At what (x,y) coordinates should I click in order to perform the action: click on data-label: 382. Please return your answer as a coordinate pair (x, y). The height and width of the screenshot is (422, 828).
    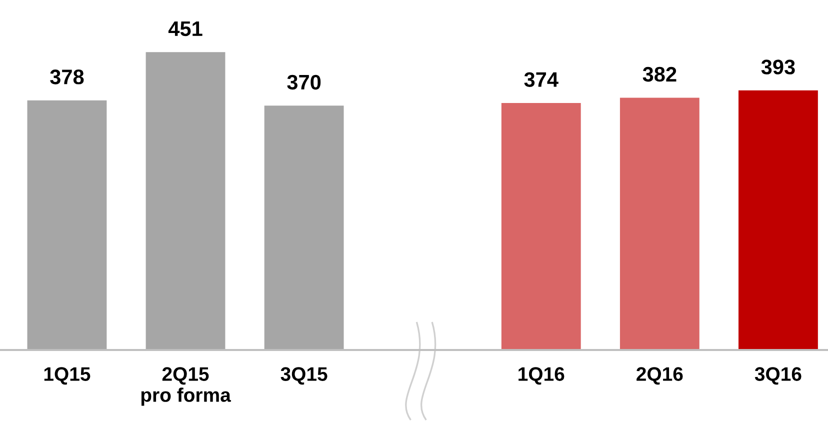
    Looking at the image, I should click on (659, 74).